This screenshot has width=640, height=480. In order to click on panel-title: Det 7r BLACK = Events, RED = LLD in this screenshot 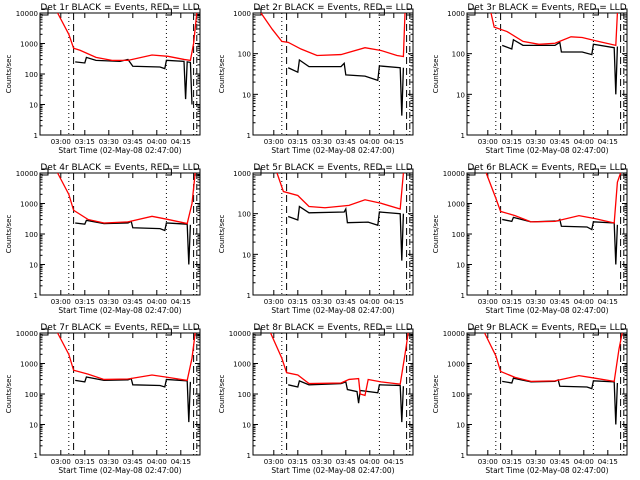, I will do `click(119, 328)`.